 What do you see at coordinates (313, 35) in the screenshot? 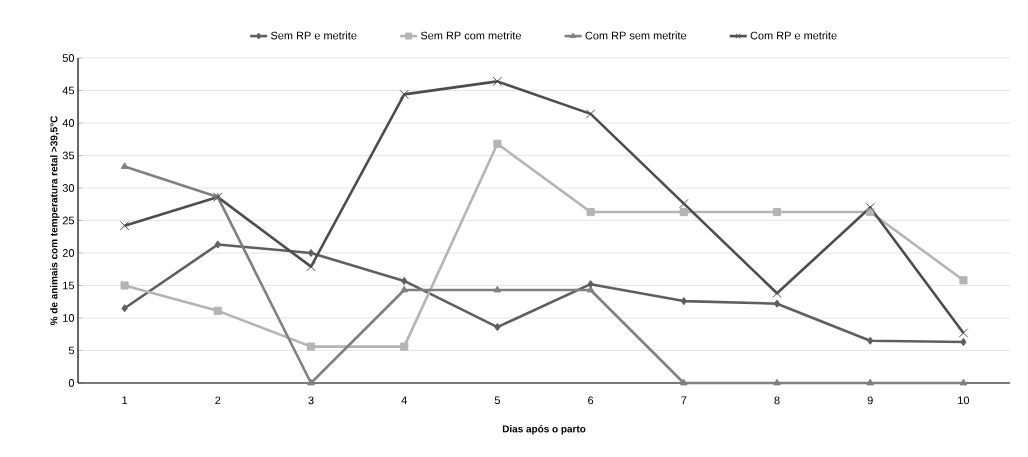
I see `legend-label: Sem RP e metrite` at bounding box center [313, 35].